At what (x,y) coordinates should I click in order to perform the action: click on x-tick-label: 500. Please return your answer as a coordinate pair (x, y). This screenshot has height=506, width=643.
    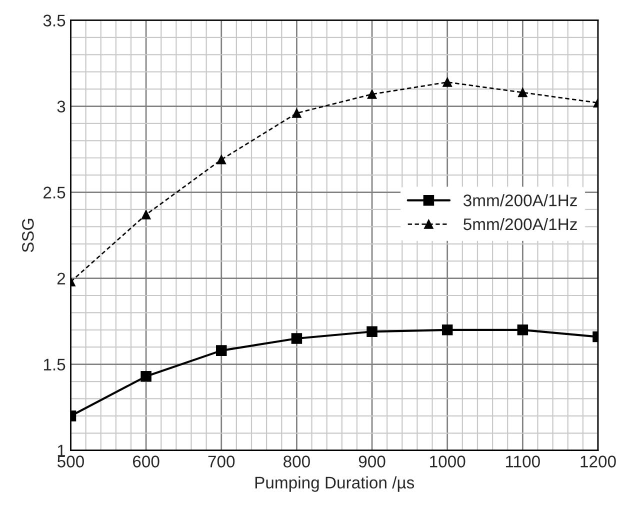
    Looking at the image, I should click on (70, 462).